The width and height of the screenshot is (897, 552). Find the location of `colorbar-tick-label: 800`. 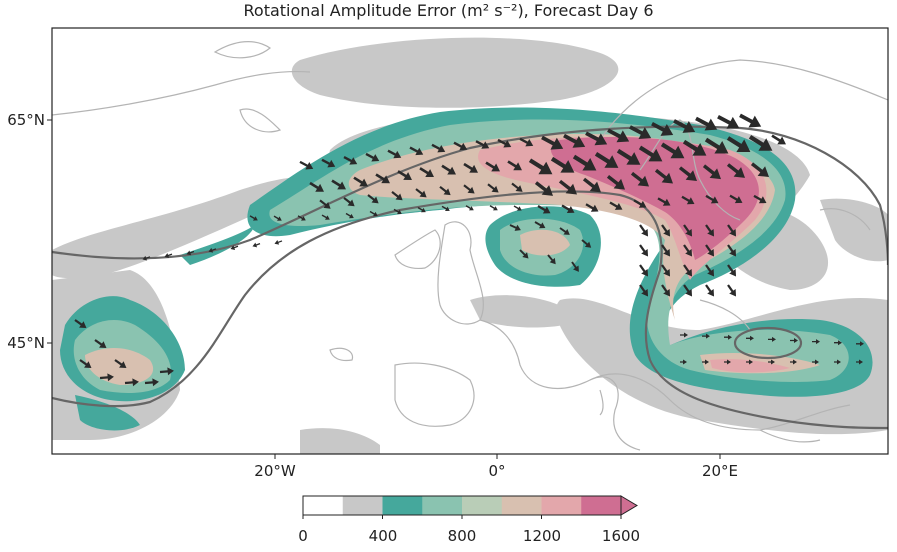

colorbar-tick-label: 800 is located at coordinates (462, 536).